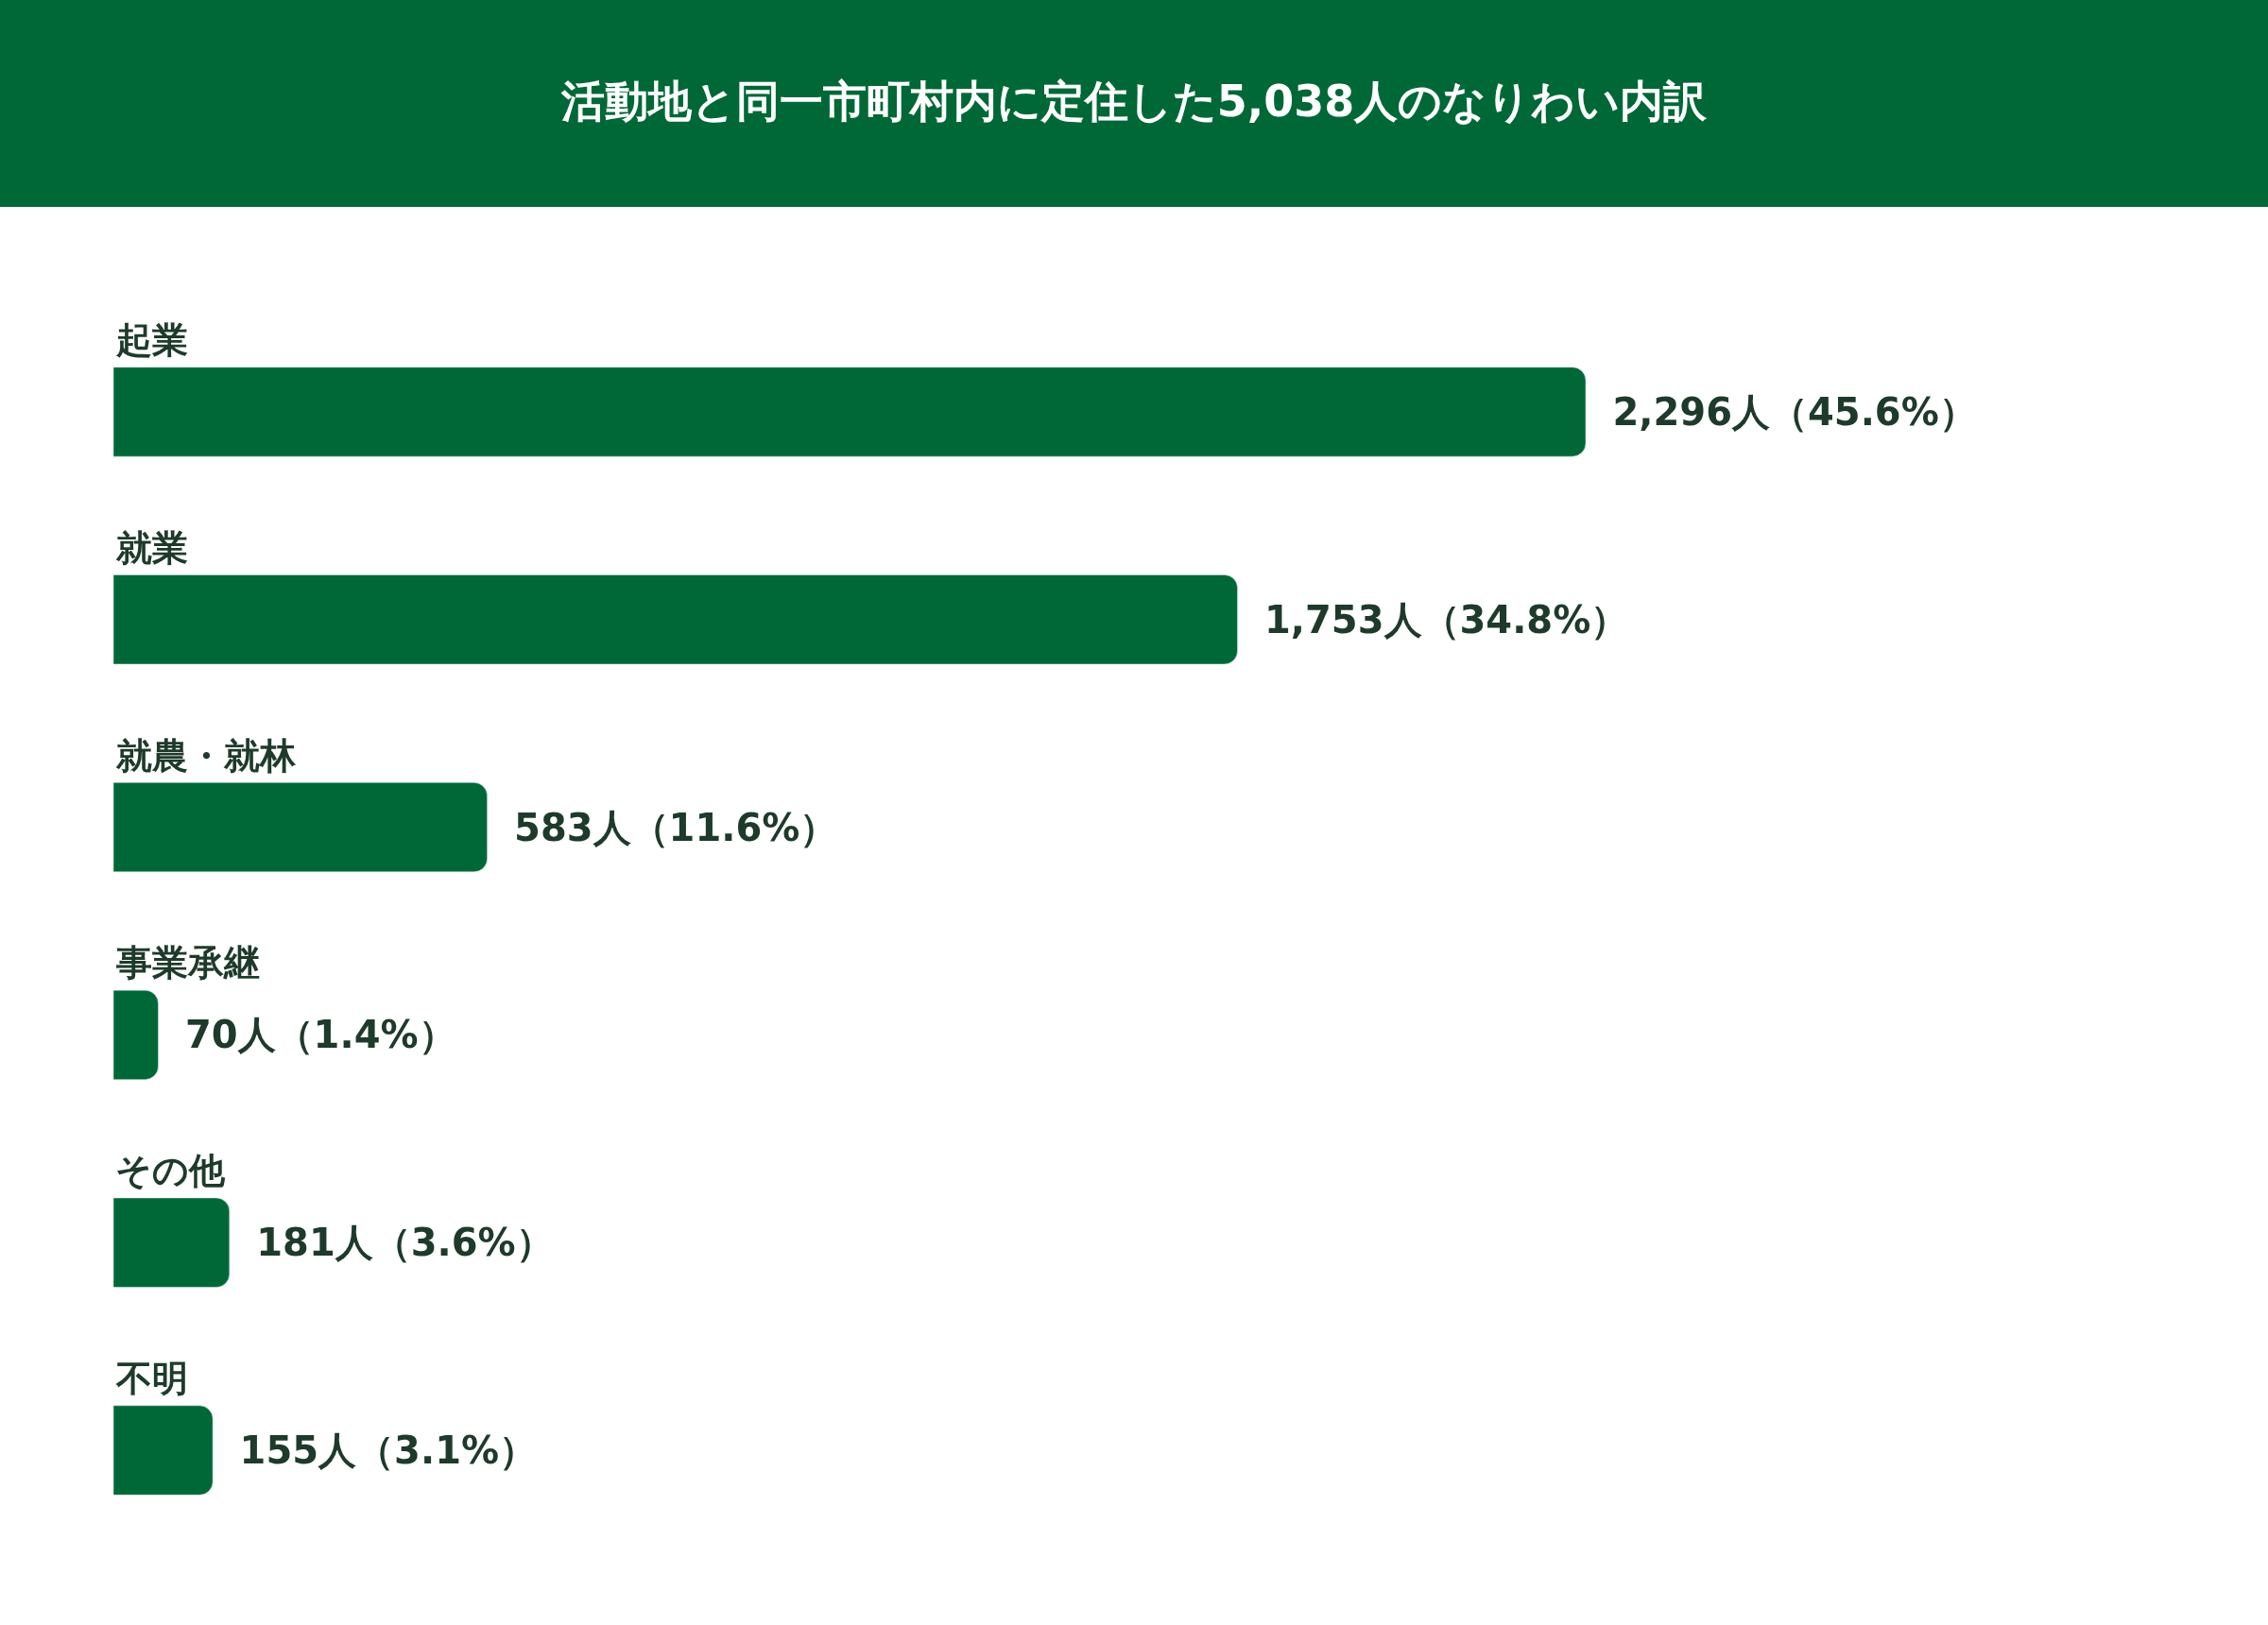 This screenshot has height=1625, width=2268. I want to click on y-tick-label: 事業承継, so click(187, 963).